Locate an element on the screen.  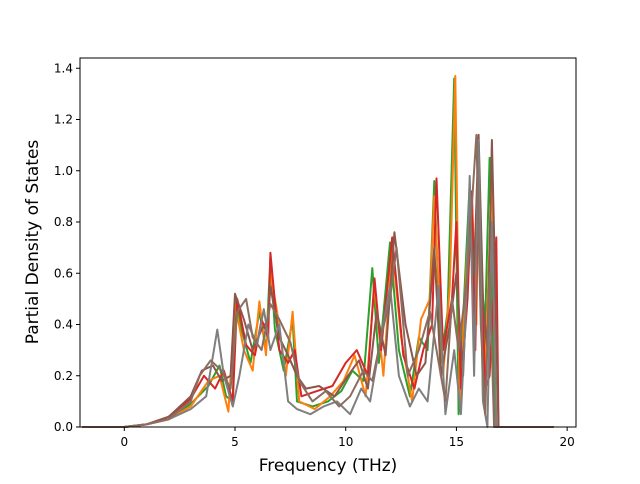
y-tick-label: 1.0 is located at coordinates (63, 171).